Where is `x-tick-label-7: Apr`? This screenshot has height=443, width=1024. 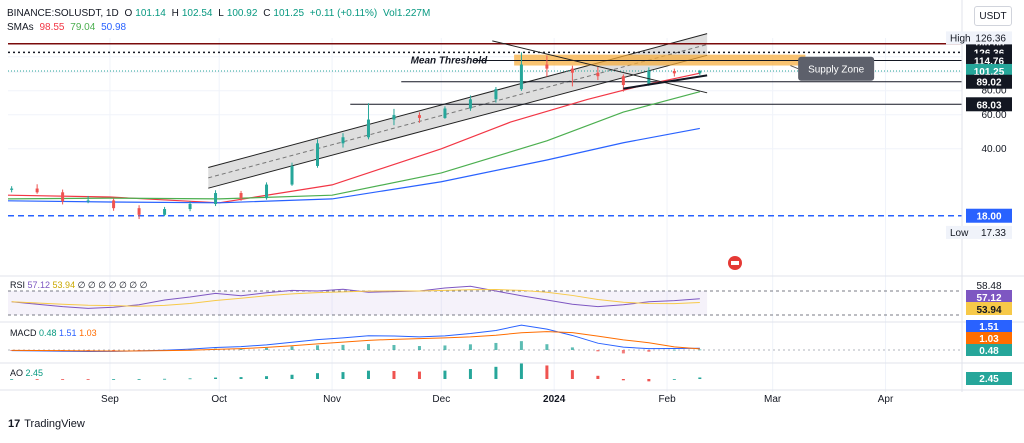
x-tick-label-7: Apr is located at coordinates (886, 399).